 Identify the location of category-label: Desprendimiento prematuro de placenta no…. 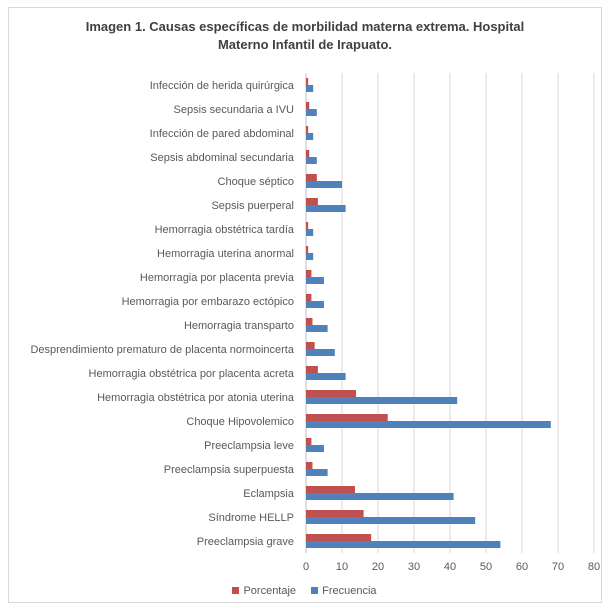
(162, 350).